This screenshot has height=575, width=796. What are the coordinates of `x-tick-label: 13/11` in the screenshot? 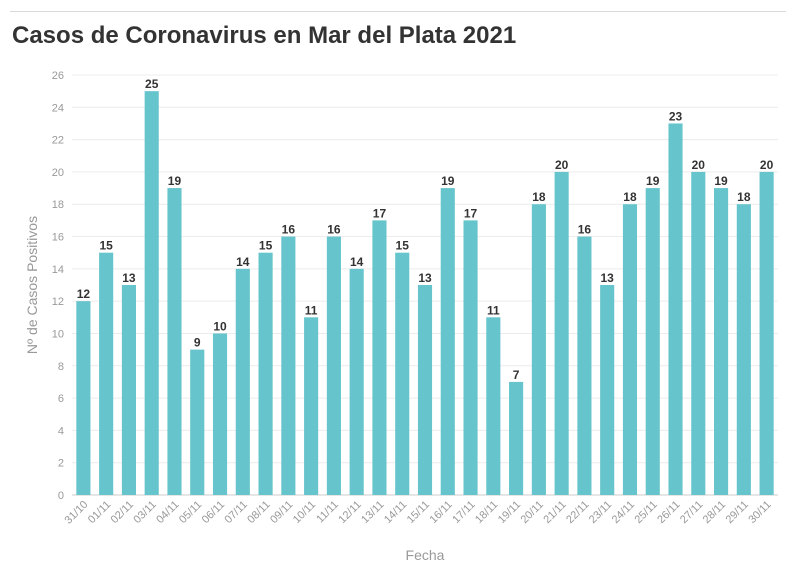 It's located at (372, 512).